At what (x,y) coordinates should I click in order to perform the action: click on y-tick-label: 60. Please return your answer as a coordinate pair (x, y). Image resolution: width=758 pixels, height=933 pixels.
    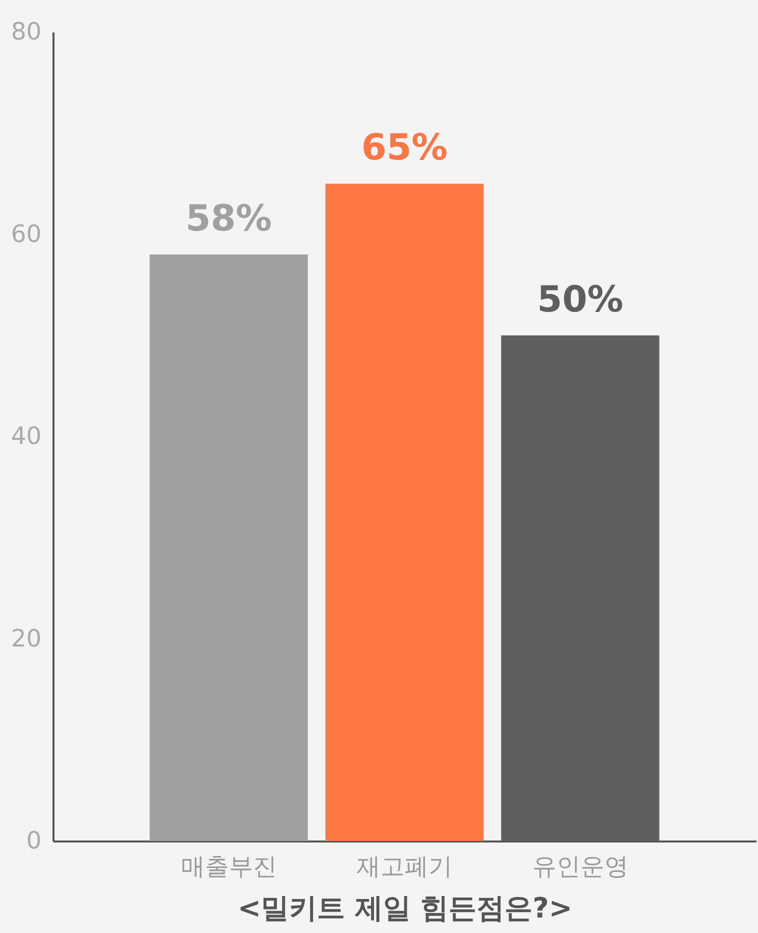
    Looking at the image, I should click on (26, 234).